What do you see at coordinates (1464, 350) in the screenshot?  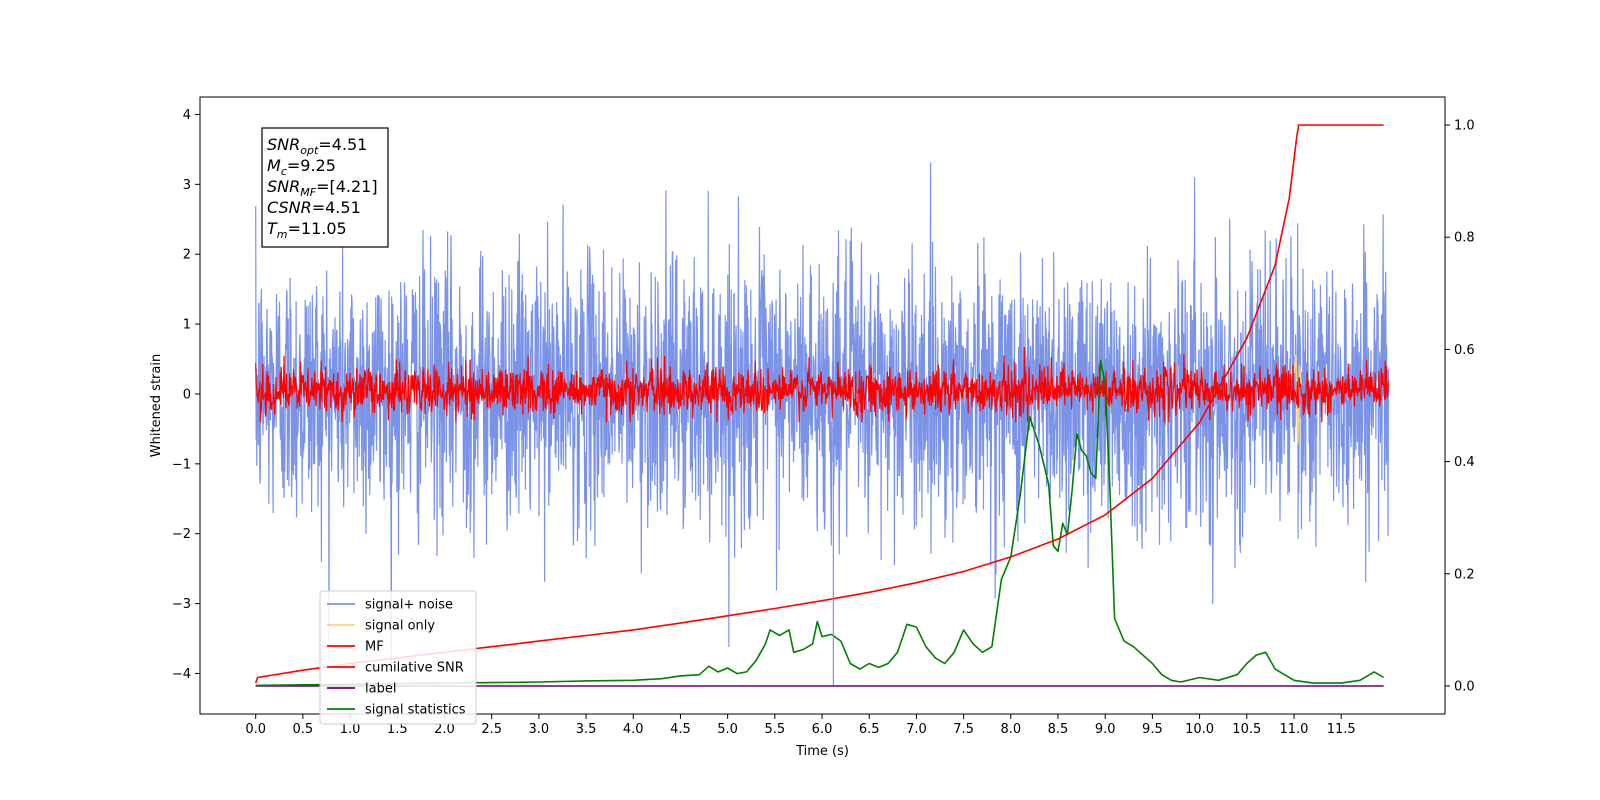 I see `y2-tick-label: 0.6` at bounding box center [1464, 350].